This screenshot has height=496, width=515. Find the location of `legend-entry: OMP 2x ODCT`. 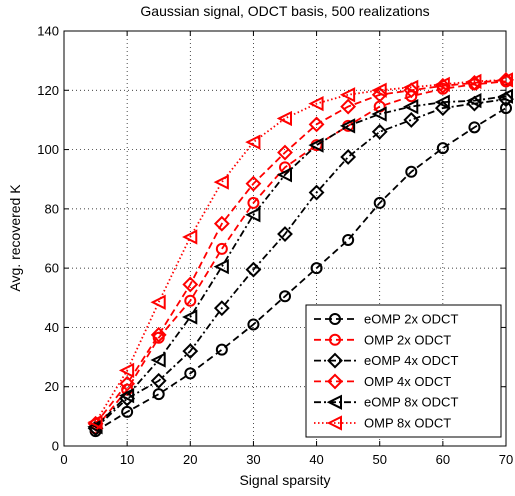

legend-entry: OMP 2x ODCT is located at coordinates (382, 339).